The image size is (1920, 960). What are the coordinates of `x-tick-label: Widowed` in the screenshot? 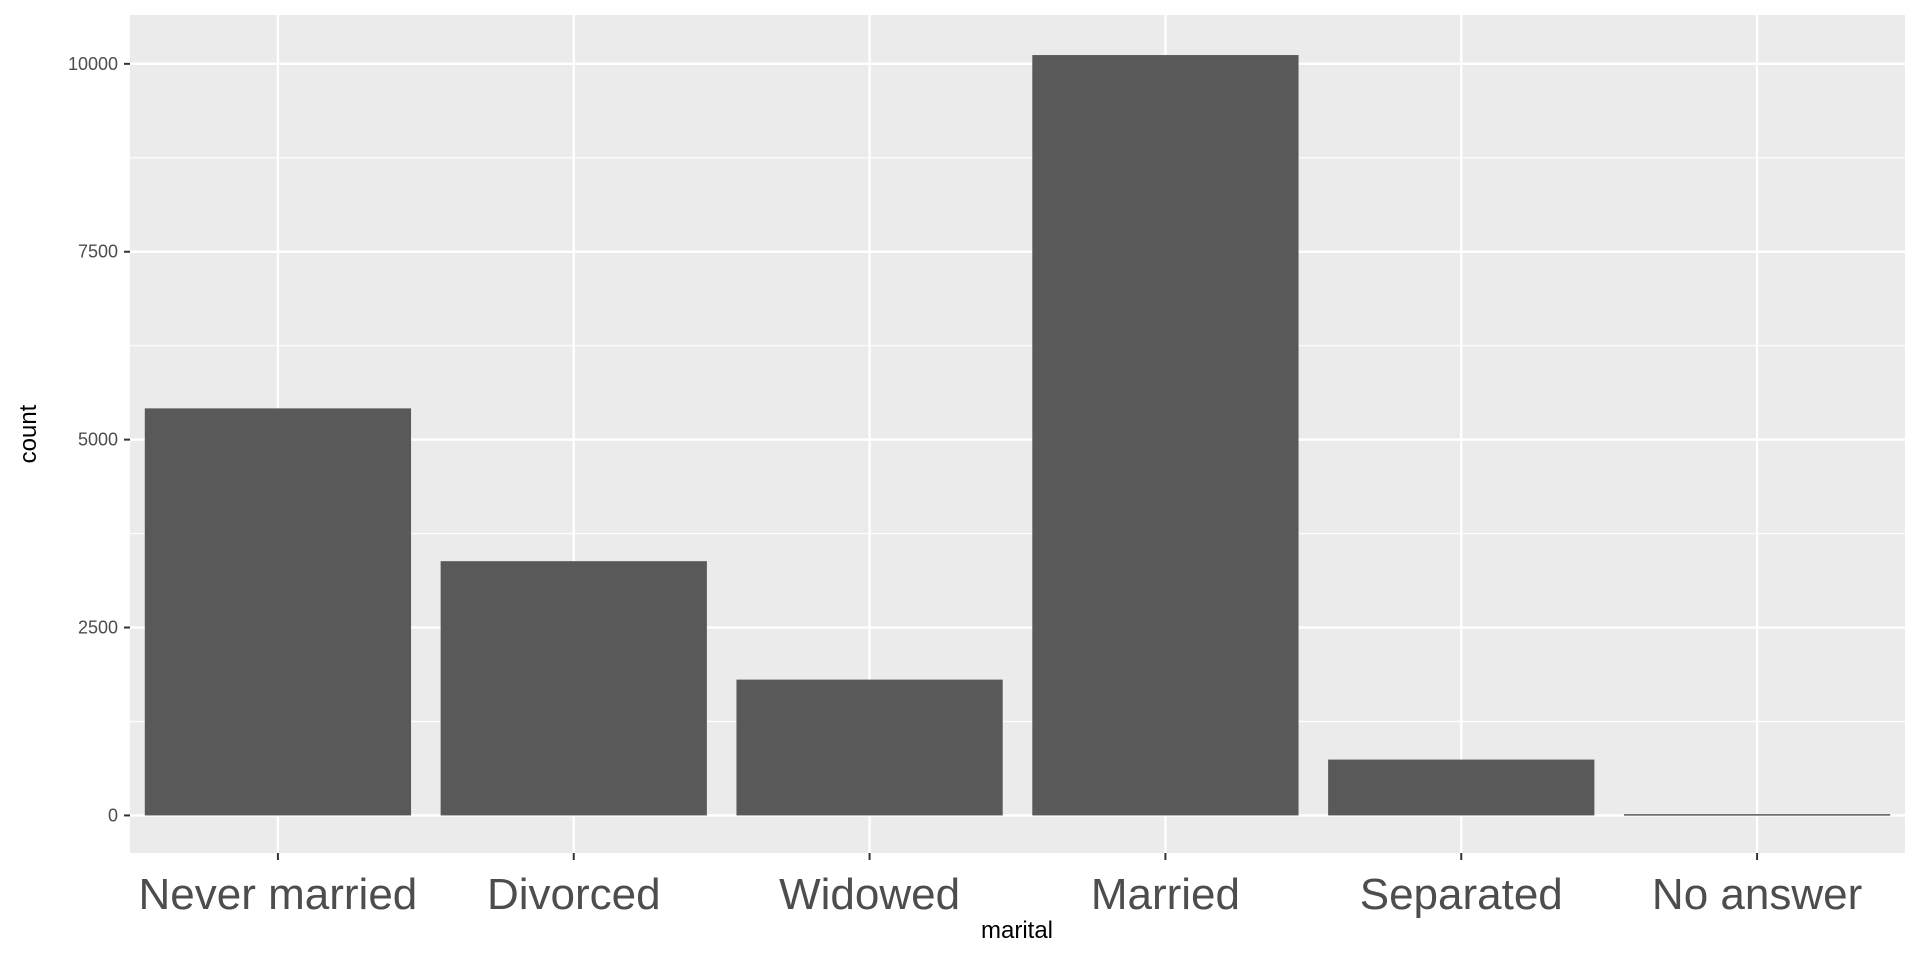 It's located at (869, 894).